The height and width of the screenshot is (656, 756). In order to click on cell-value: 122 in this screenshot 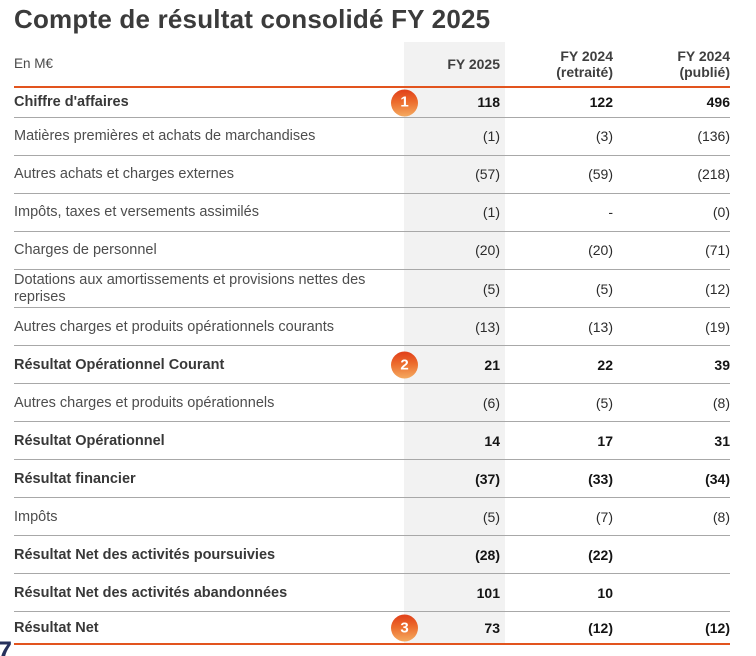, I will do `click(601, 102)`.